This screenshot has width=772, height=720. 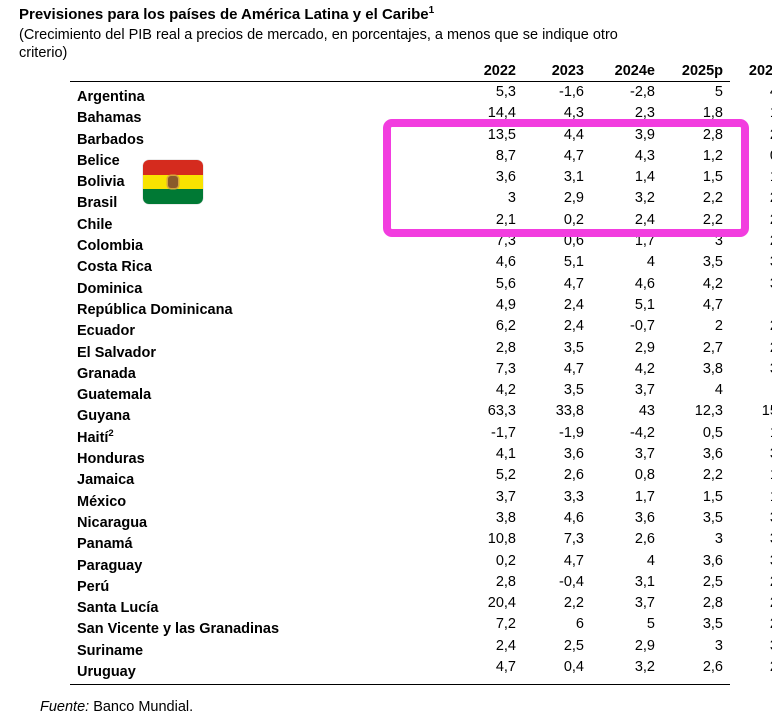 I want to click on country-name: El Salvador, so click(x=116, y=352).